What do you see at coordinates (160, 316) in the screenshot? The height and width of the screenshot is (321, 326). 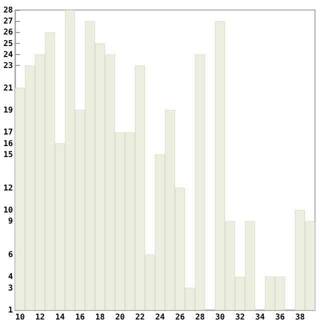 I see `x-tick-label: 24` at bounding box center [160, 316].